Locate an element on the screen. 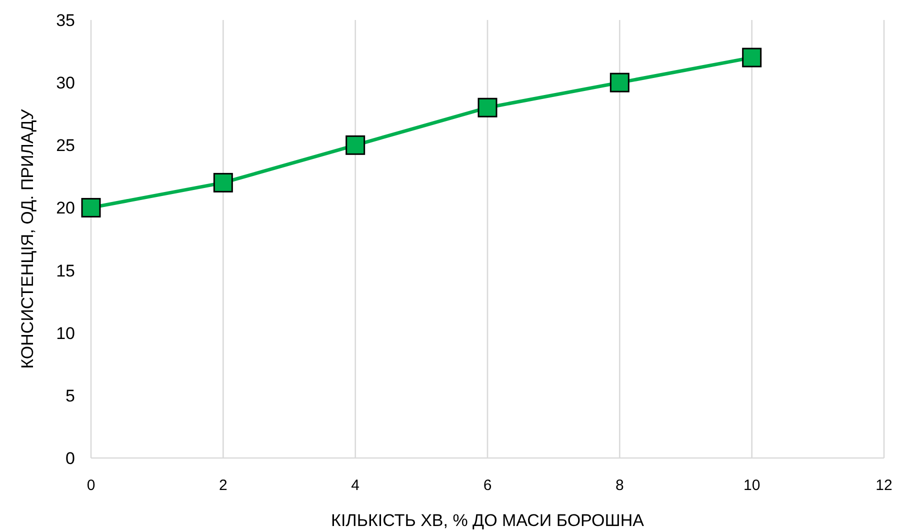  x-tick-label: 8 is located at coordinates (619, 485).